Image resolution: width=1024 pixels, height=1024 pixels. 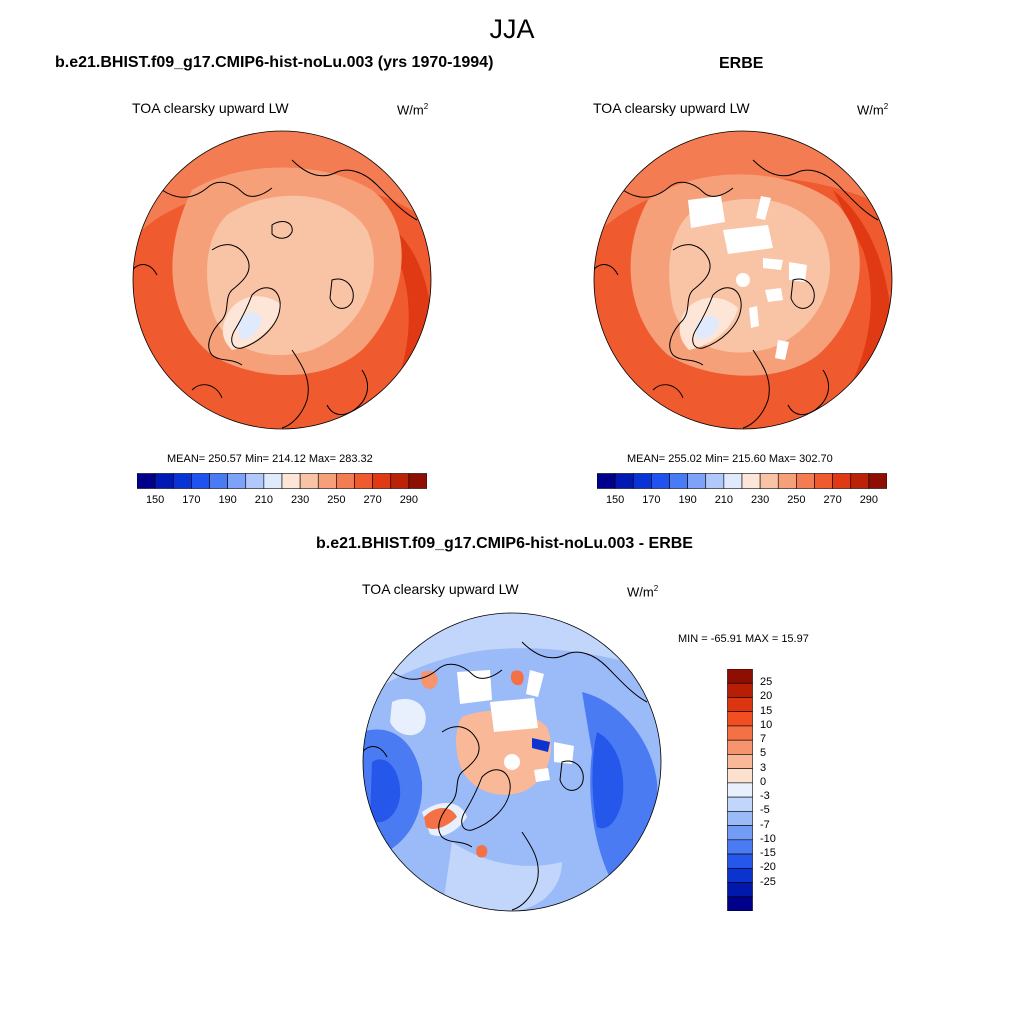 I want to click on colorbar-tick-label: 20, so click(x=766, y=696).